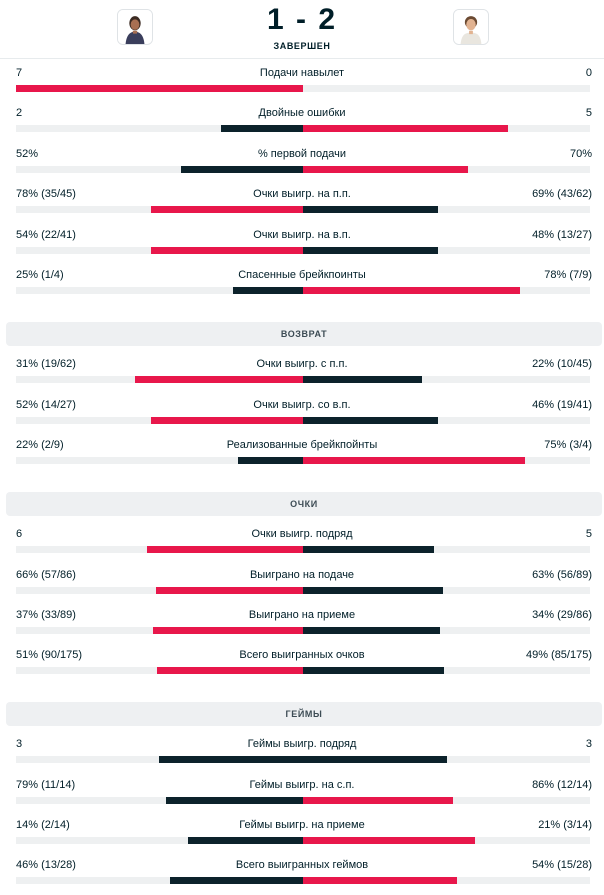 This screenshot has width=604, height=895. What do you see at coordinates (302, 744) in the screenshot?
I see `stat-label: Геймы выигр. подряд` at bounding box center [302, 744].